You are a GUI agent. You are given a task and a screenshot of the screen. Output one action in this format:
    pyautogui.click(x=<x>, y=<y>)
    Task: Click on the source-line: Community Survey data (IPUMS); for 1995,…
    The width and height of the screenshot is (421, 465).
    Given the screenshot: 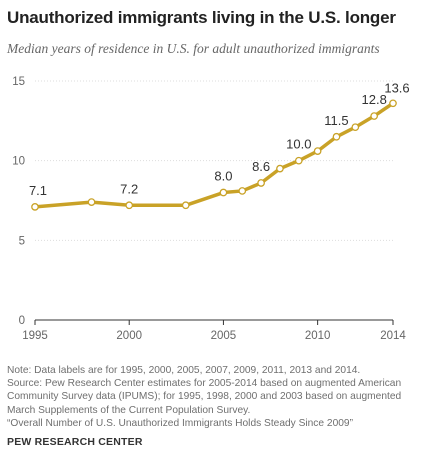 What is the action you would take?
    pyautogui.click(x=204, y=397)
    